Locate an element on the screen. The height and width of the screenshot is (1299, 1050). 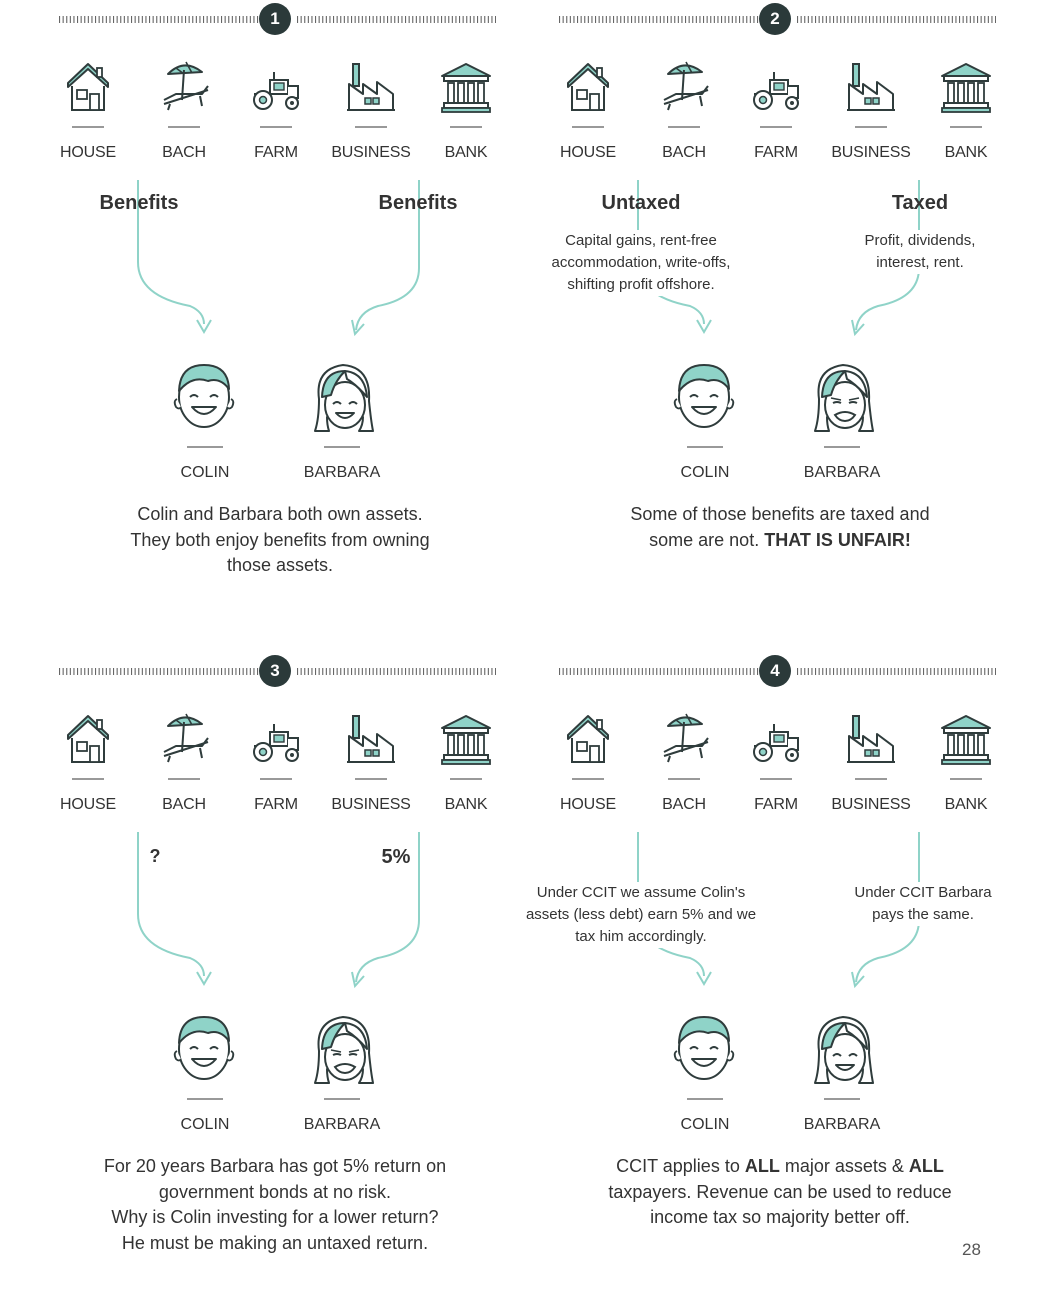
desc-line: assets (less debt) earn 5% and we is located at coordinates (641, 914).